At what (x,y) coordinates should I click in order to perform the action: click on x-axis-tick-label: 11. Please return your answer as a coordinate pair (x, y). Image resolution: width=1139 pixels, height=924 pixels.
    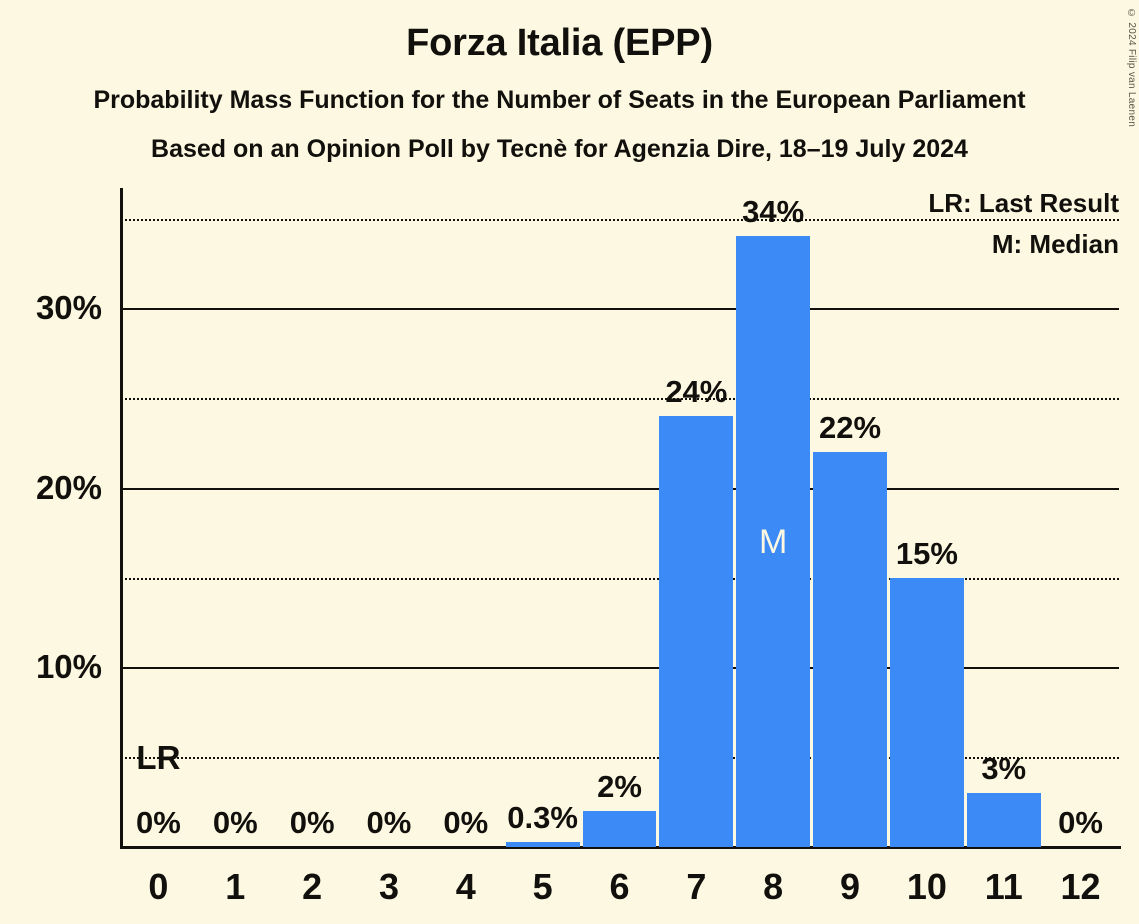
    Looking at the image, I should click on (1003, 886).